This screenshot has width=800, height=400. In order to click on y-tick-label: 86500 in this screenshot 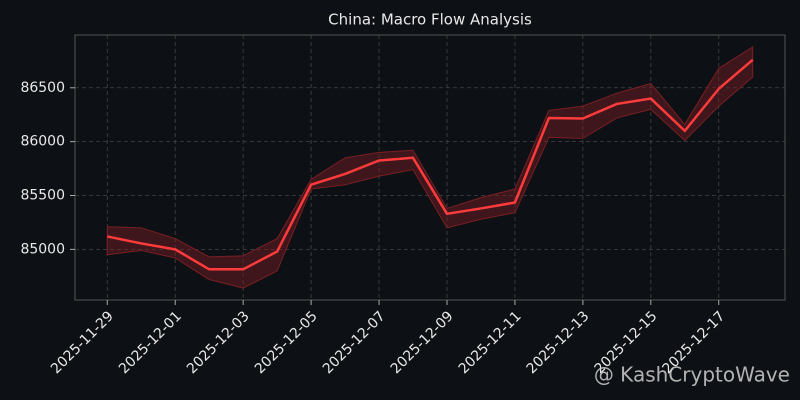, I will do `click(42, 88)`.